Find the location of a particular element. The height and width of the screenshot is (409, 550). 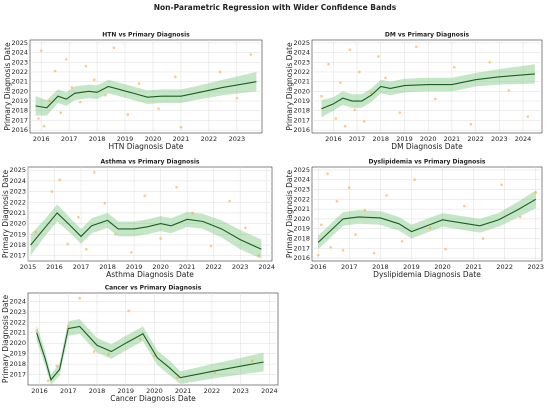

x-tick-label: 2019 is located at coordinates (125, 139).